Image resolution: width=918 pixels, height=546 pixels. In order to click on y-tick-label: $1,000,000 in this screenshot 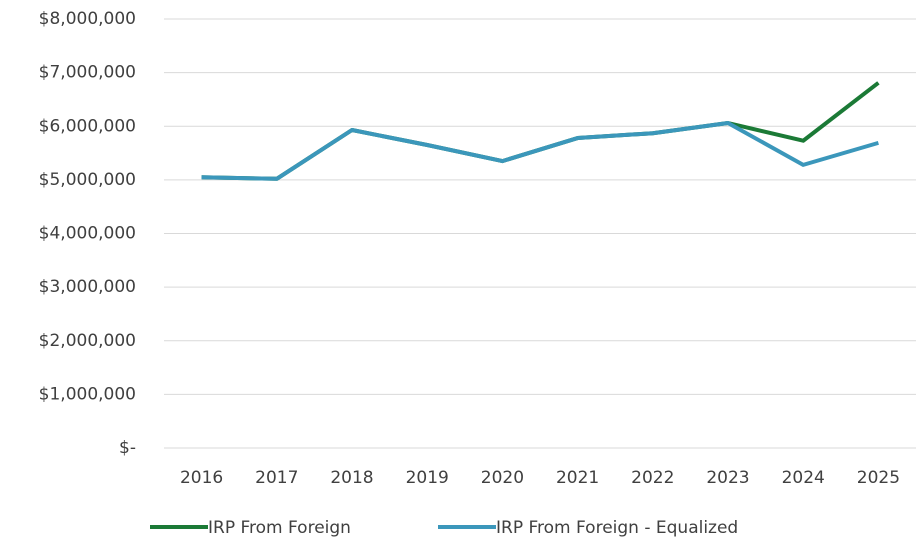, I will do `click(87, 394)`.